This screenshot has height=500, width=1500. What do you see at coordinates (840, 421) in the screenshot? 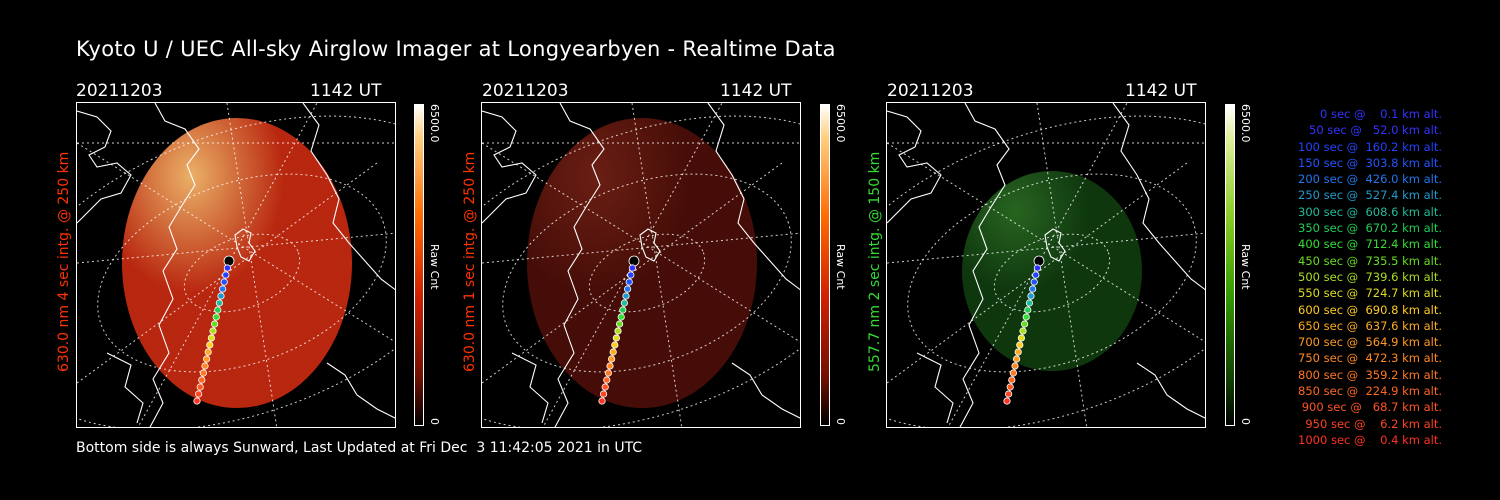
I see `panel-2-cbar-min: 0` at bounding box center [840, 421].